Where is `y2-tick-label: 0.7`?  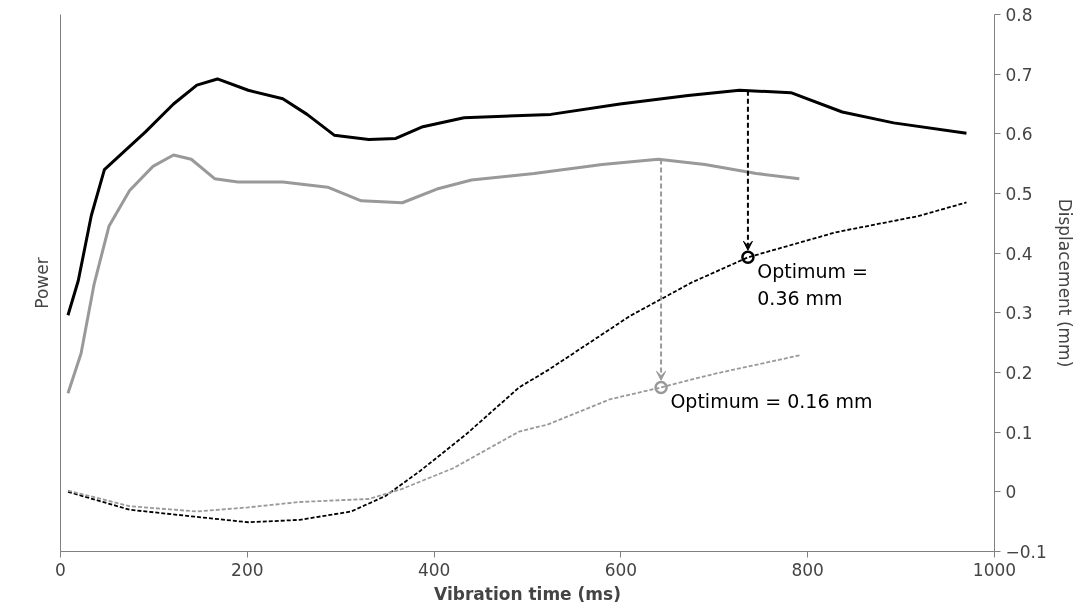
y2-tick-label: 0.7 is located at coordinates (1019, 74).